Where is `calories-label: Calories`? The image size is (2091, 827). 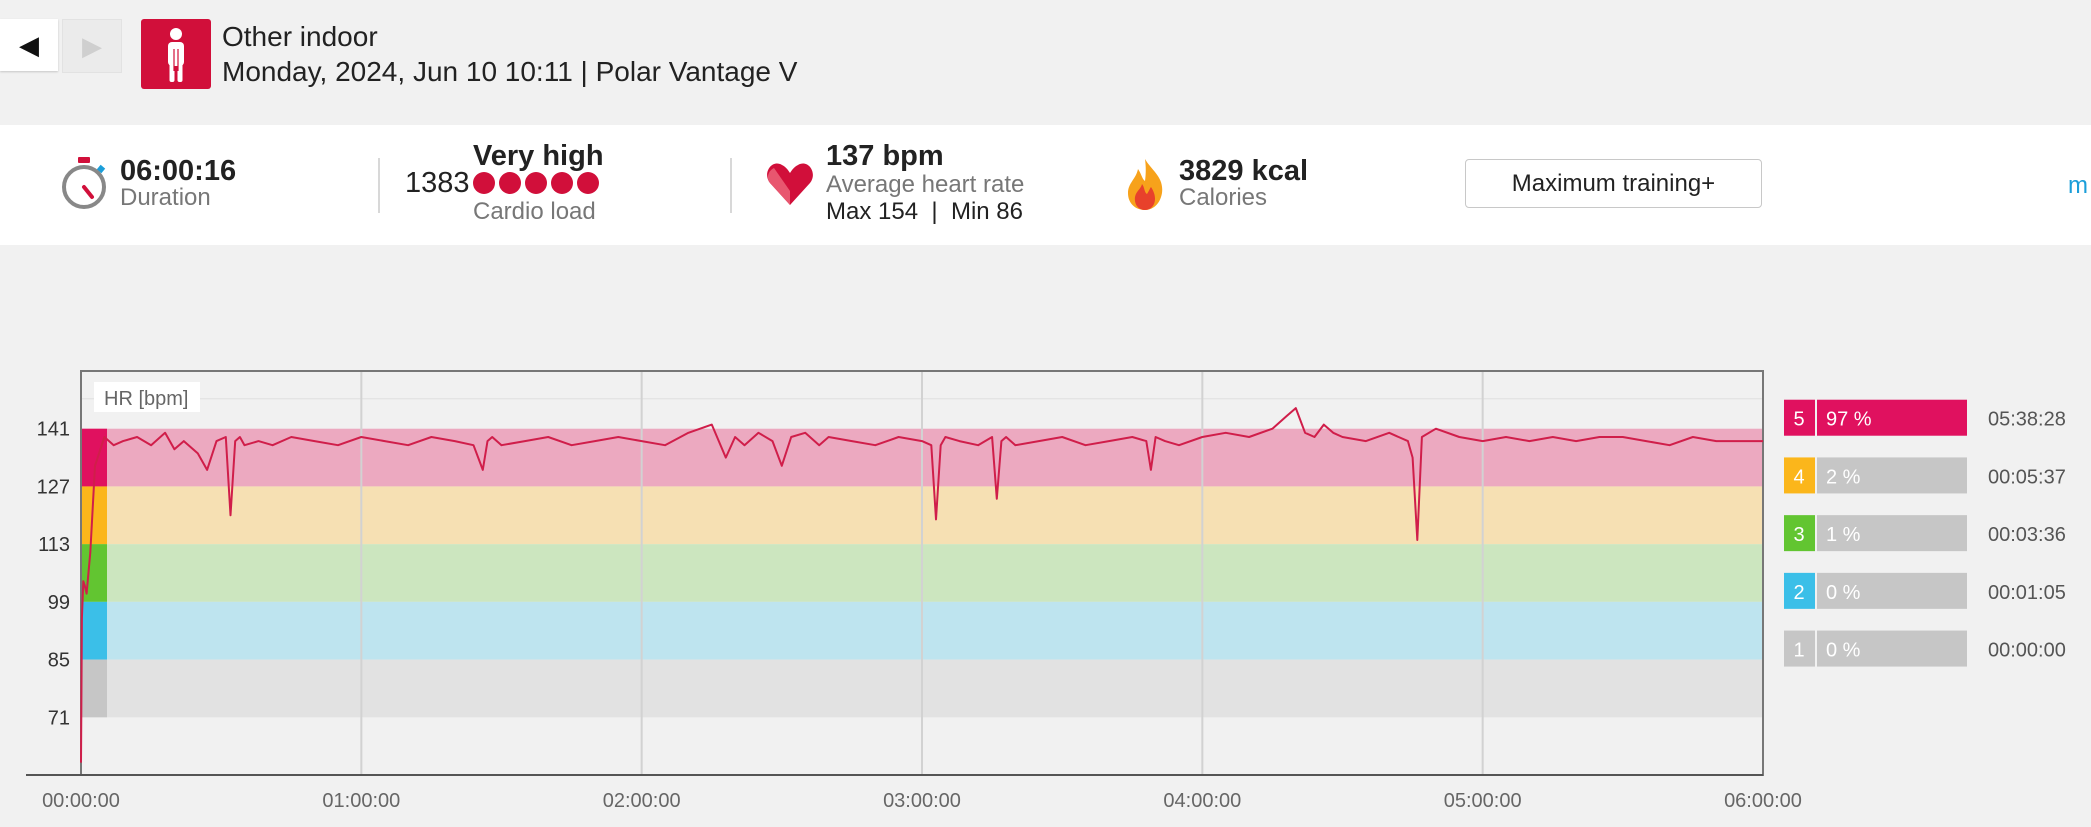
calories-label: Calories is located at coordinates (1223, 197).